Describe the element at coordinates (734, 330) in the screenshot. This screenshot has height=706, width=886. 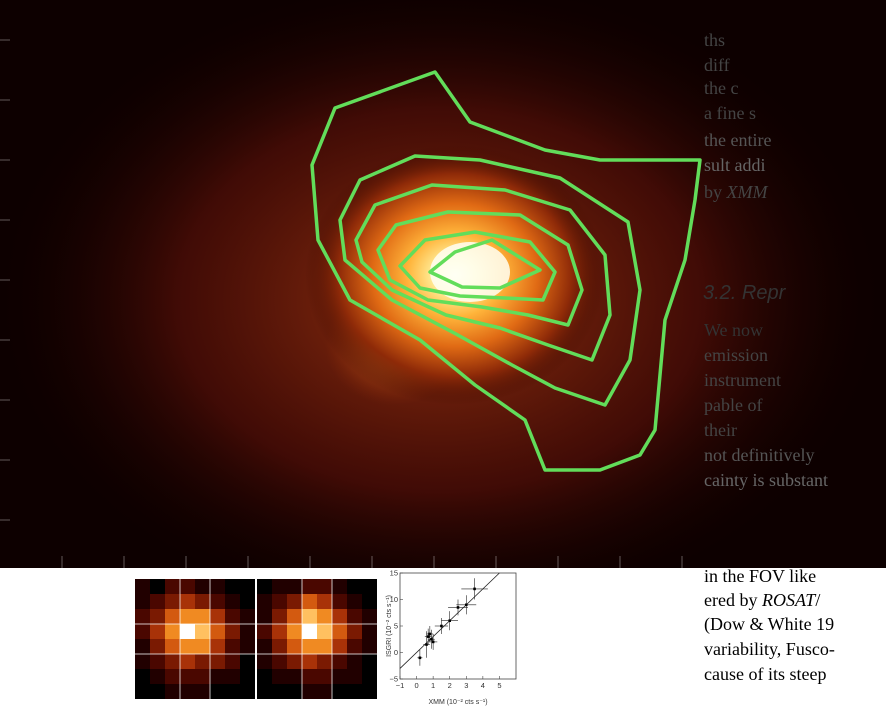
I see `text-span: We now` at that location.